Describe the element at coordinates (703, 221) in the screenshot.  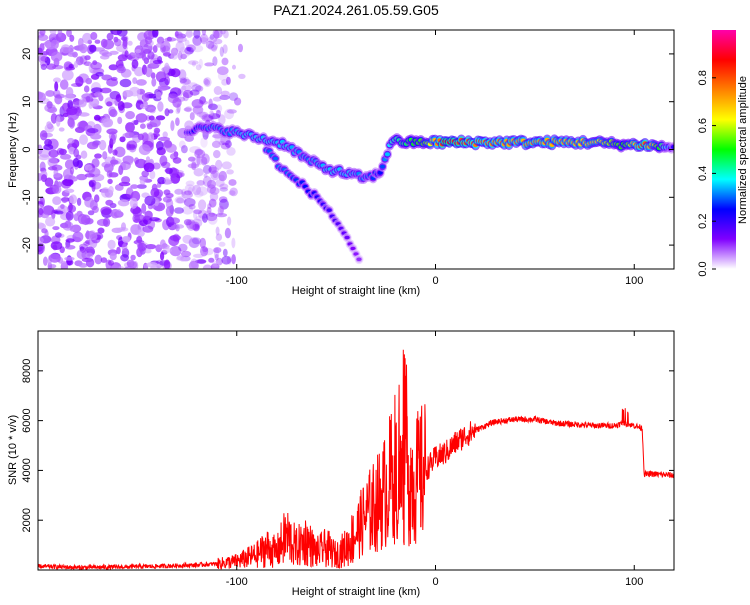
I see `colorbar-tick-label: 0.2` at that location.